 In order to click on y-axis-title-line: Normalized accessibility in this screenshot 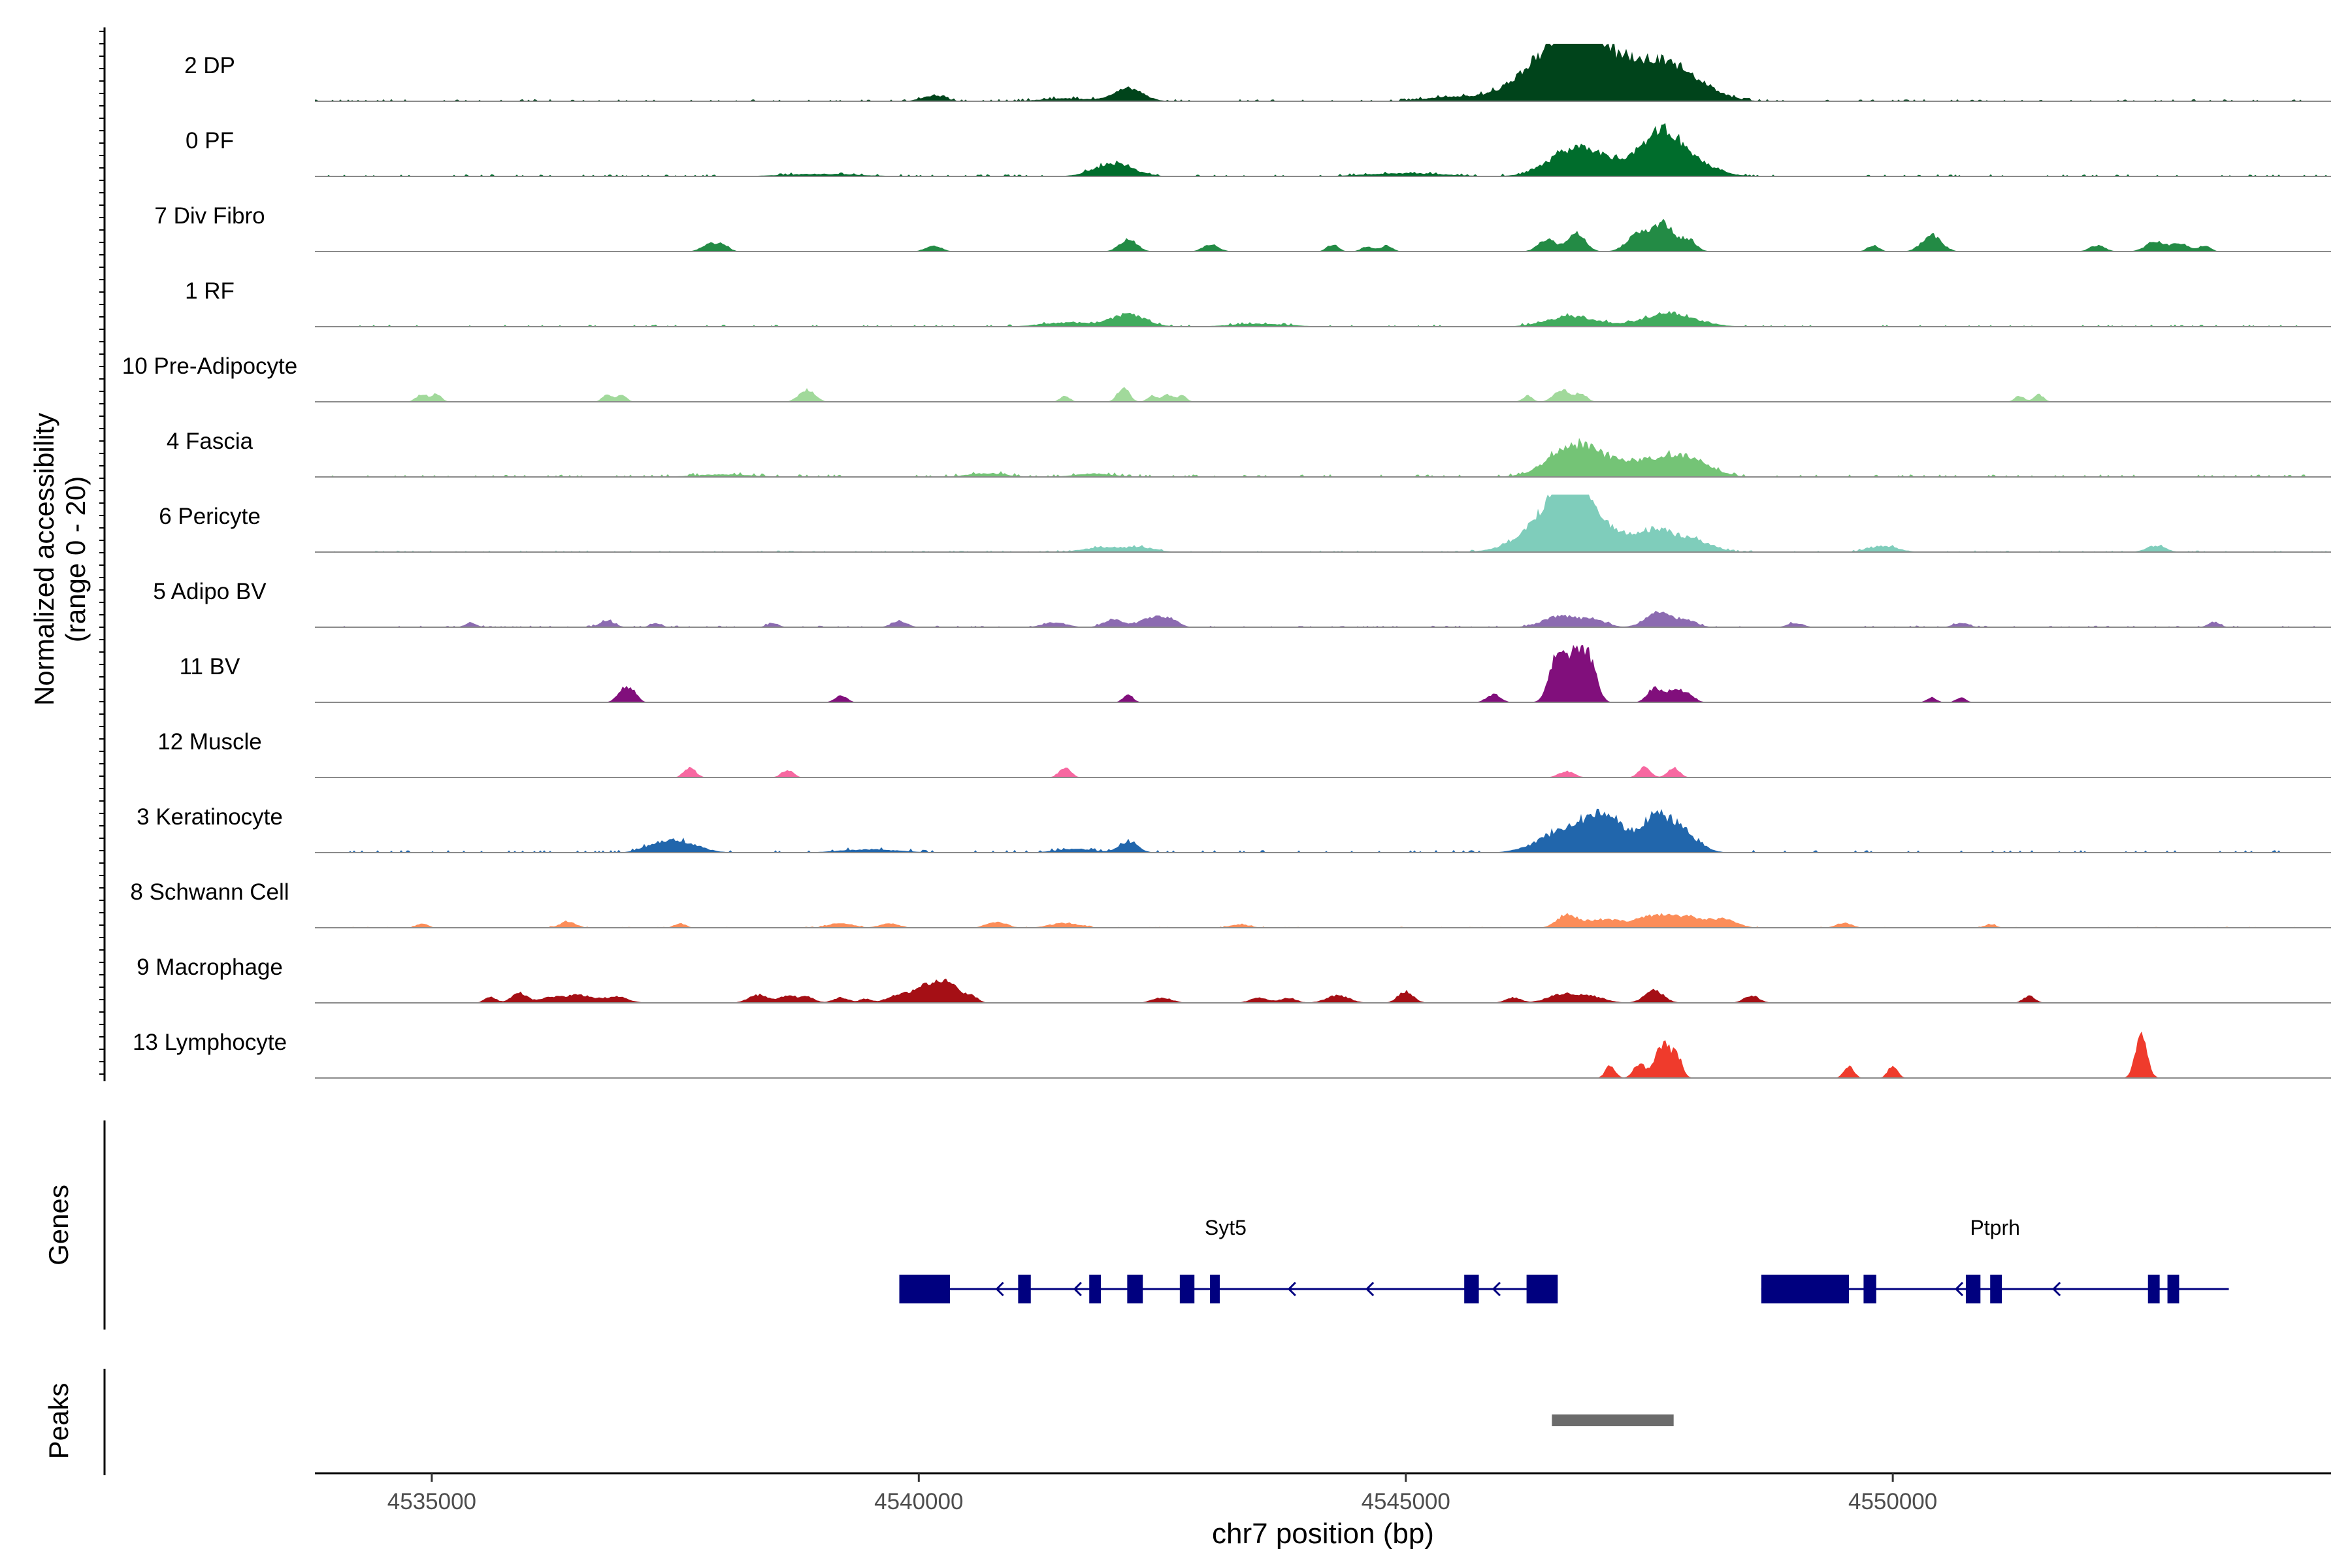, I will do `click(44, 559)`.